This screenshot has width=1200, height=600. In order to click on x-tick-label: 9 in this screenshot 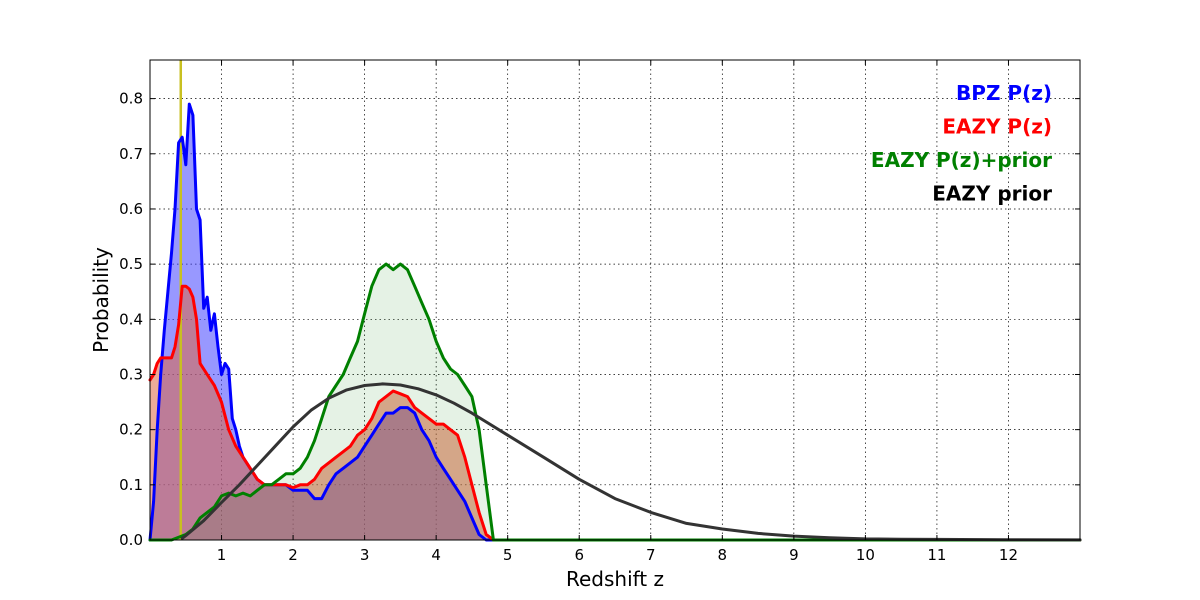, I will do `click(794, 555)`.